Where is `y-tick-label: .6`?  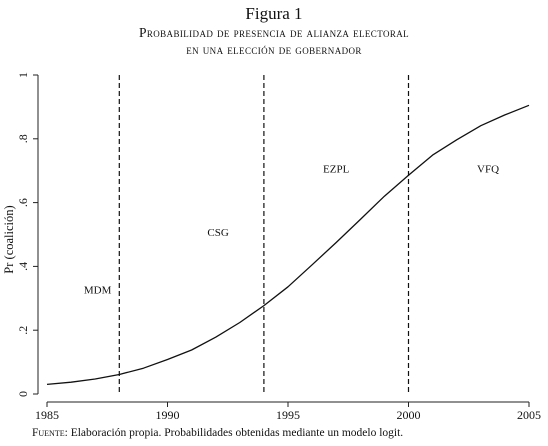
y-tick-label: .6 is located at coordinates (23, 202).